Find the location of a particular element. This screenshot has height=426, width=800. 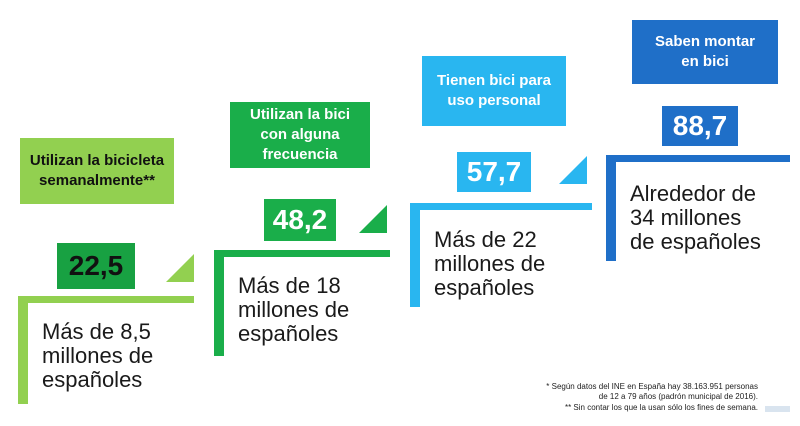

step1-label: Utilizan la bicicleta semanalmente** is located at coordinates (97, 170).